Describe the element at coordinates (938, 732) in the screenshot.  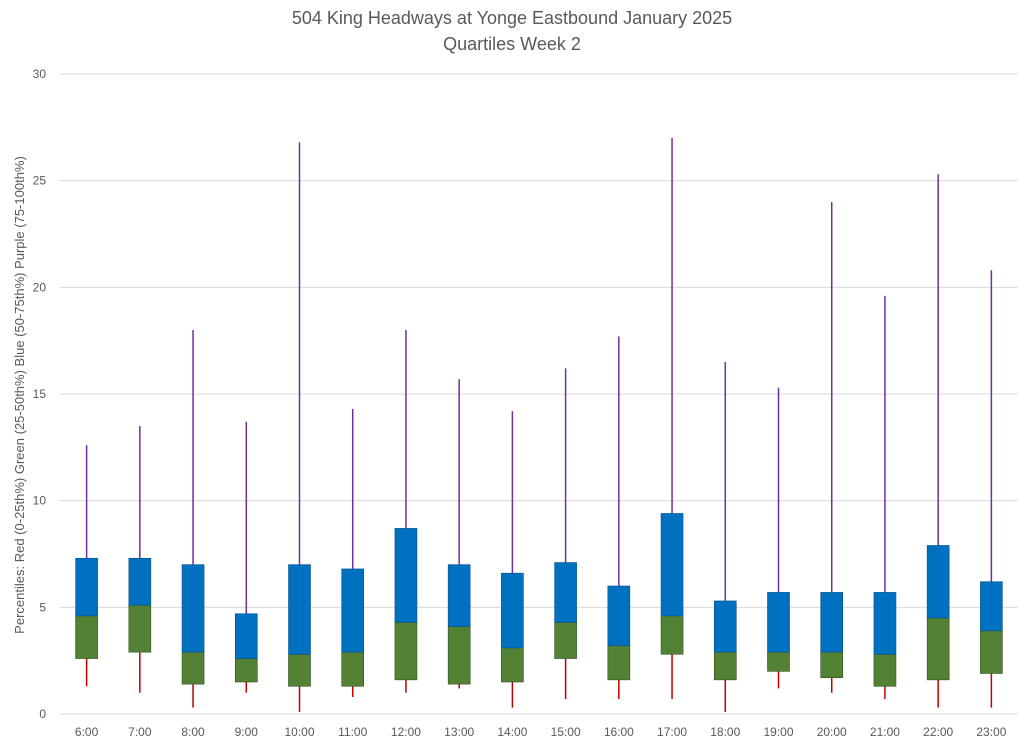
I see `x-tick-label: 22:00` at that location.